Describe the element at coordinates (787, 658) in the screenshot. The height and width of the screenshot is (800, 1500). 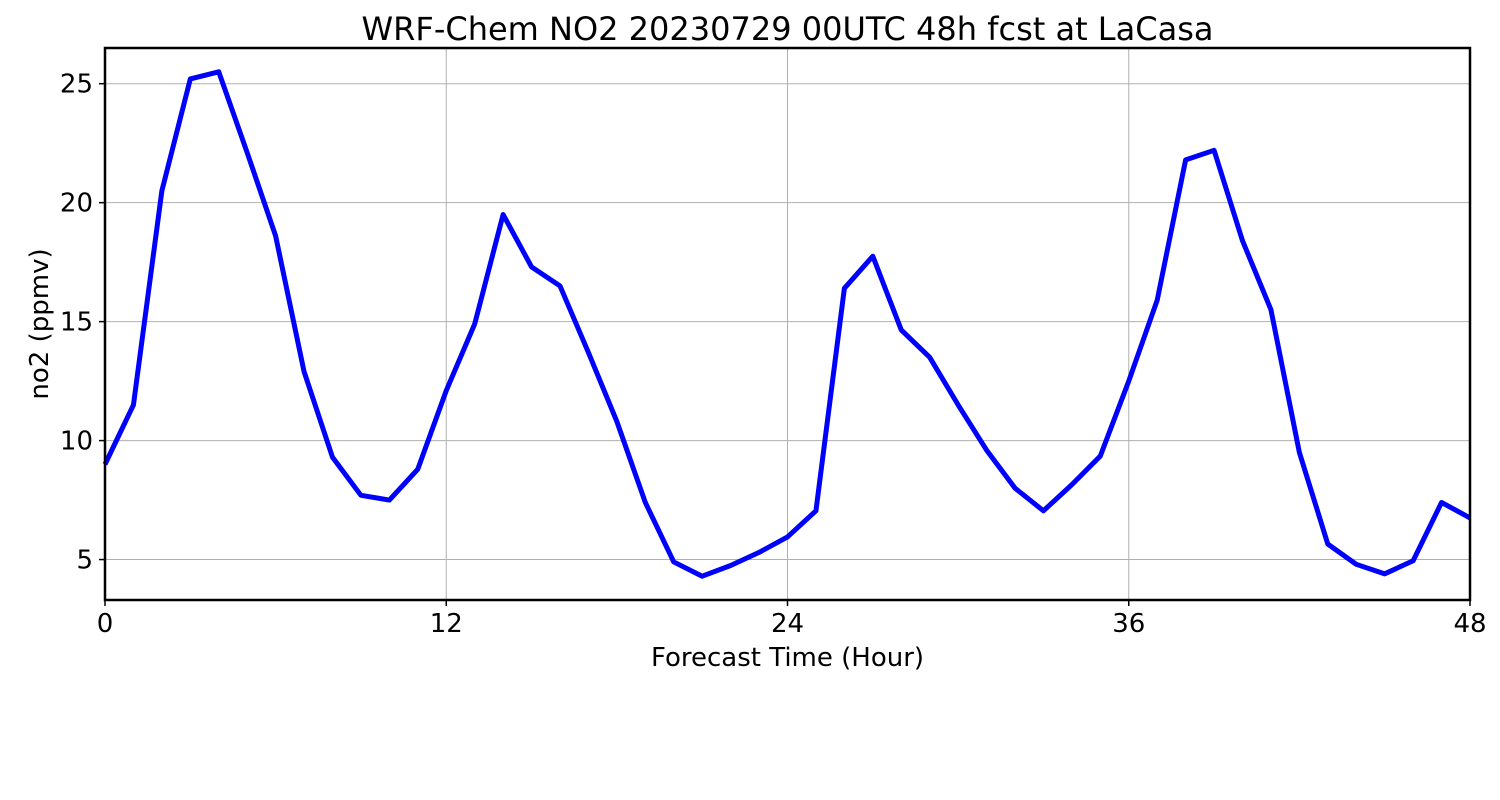
I see `x-axis-label: Forecast Time (Hour)` at that location.